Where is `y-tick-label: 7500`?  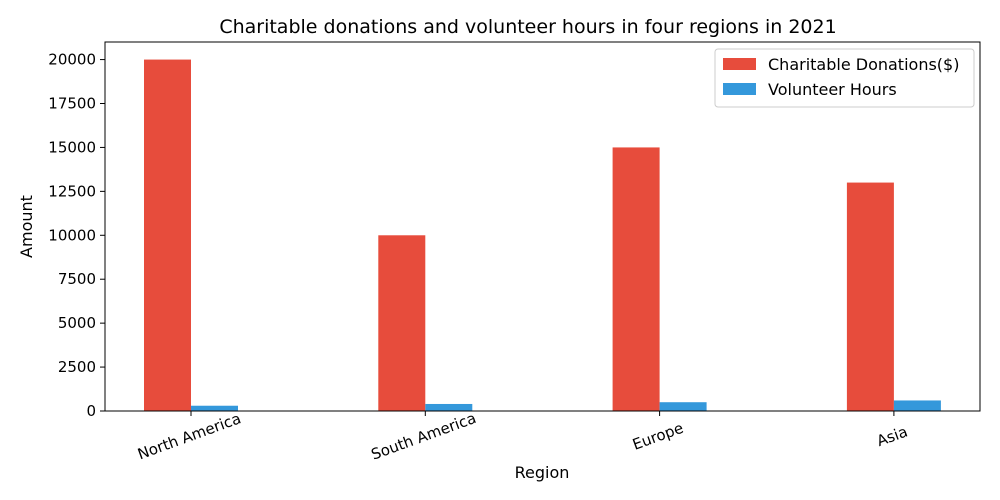
y-tick-label: 7500 is located at coordinates (77, 279).